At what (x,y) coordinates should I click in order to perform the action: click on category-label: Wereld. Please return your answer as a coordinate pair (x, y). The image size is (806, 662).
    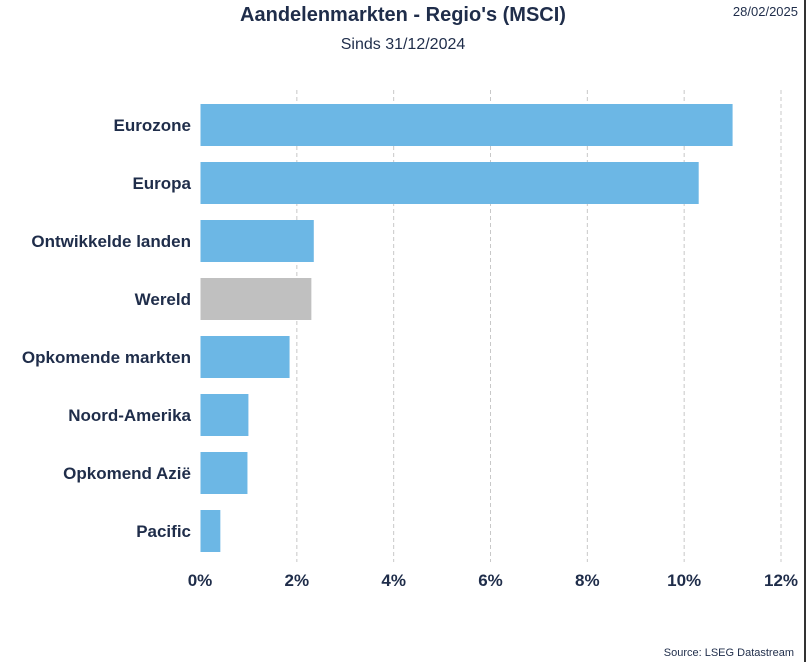
    Looking at the image, I should click on (163, 299).